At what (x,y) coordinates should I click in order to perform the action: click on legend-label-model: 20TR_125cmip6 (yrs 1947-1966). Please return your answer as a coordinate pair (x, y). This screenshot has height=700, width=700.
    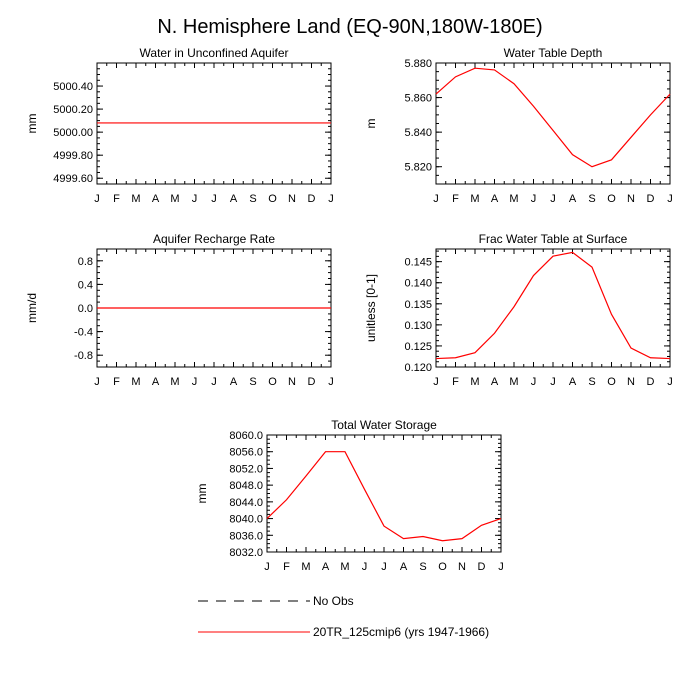
    Looking at the image, I should click on (401, 632).